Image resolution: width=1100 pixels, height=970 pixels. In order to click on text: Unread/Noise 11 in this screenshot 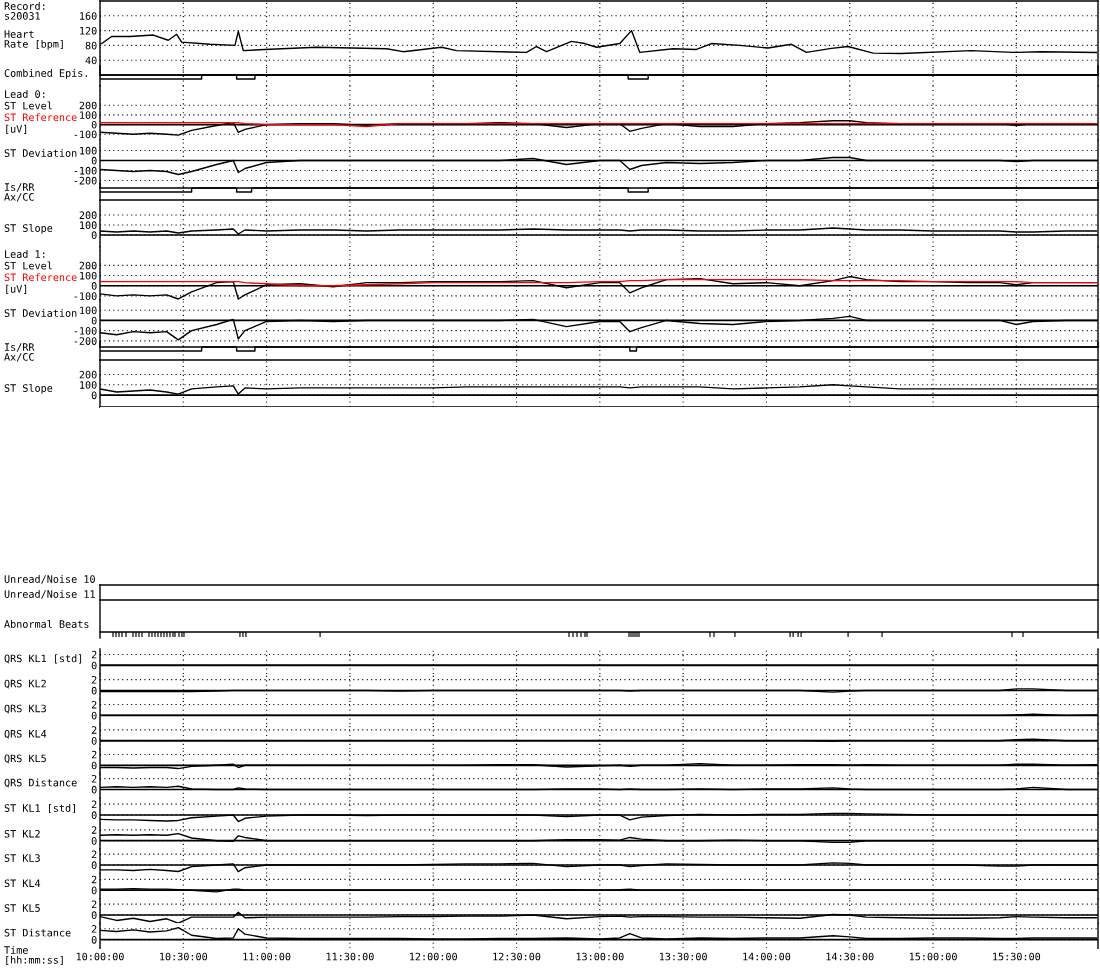, I will do `click(49, 594)`.